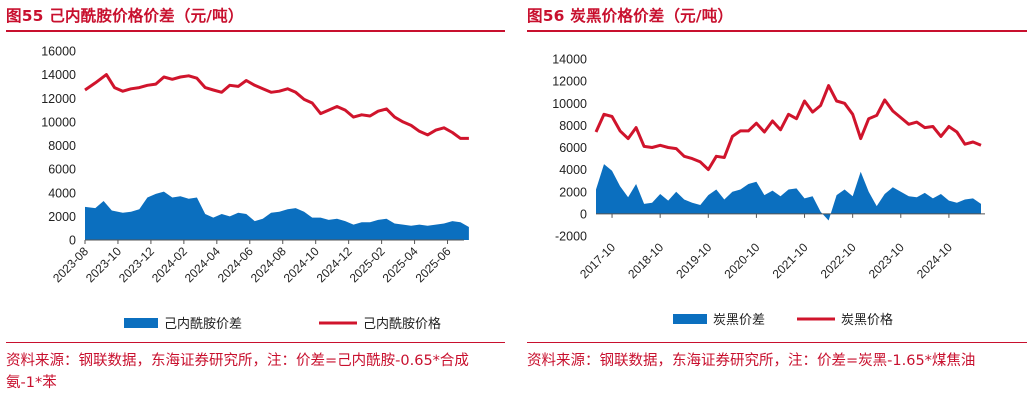  Describe the element at coordinates (125, 16) in the screenshot. I see `figure-title-left: 图55 己内酰胺价格价差（元/吨）` at that location.